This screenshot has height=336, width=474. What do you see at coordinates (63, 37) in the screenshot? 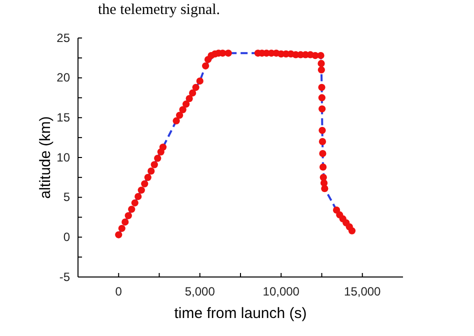
I see `y-tick-label: 25` at bounding box center [63, 37].